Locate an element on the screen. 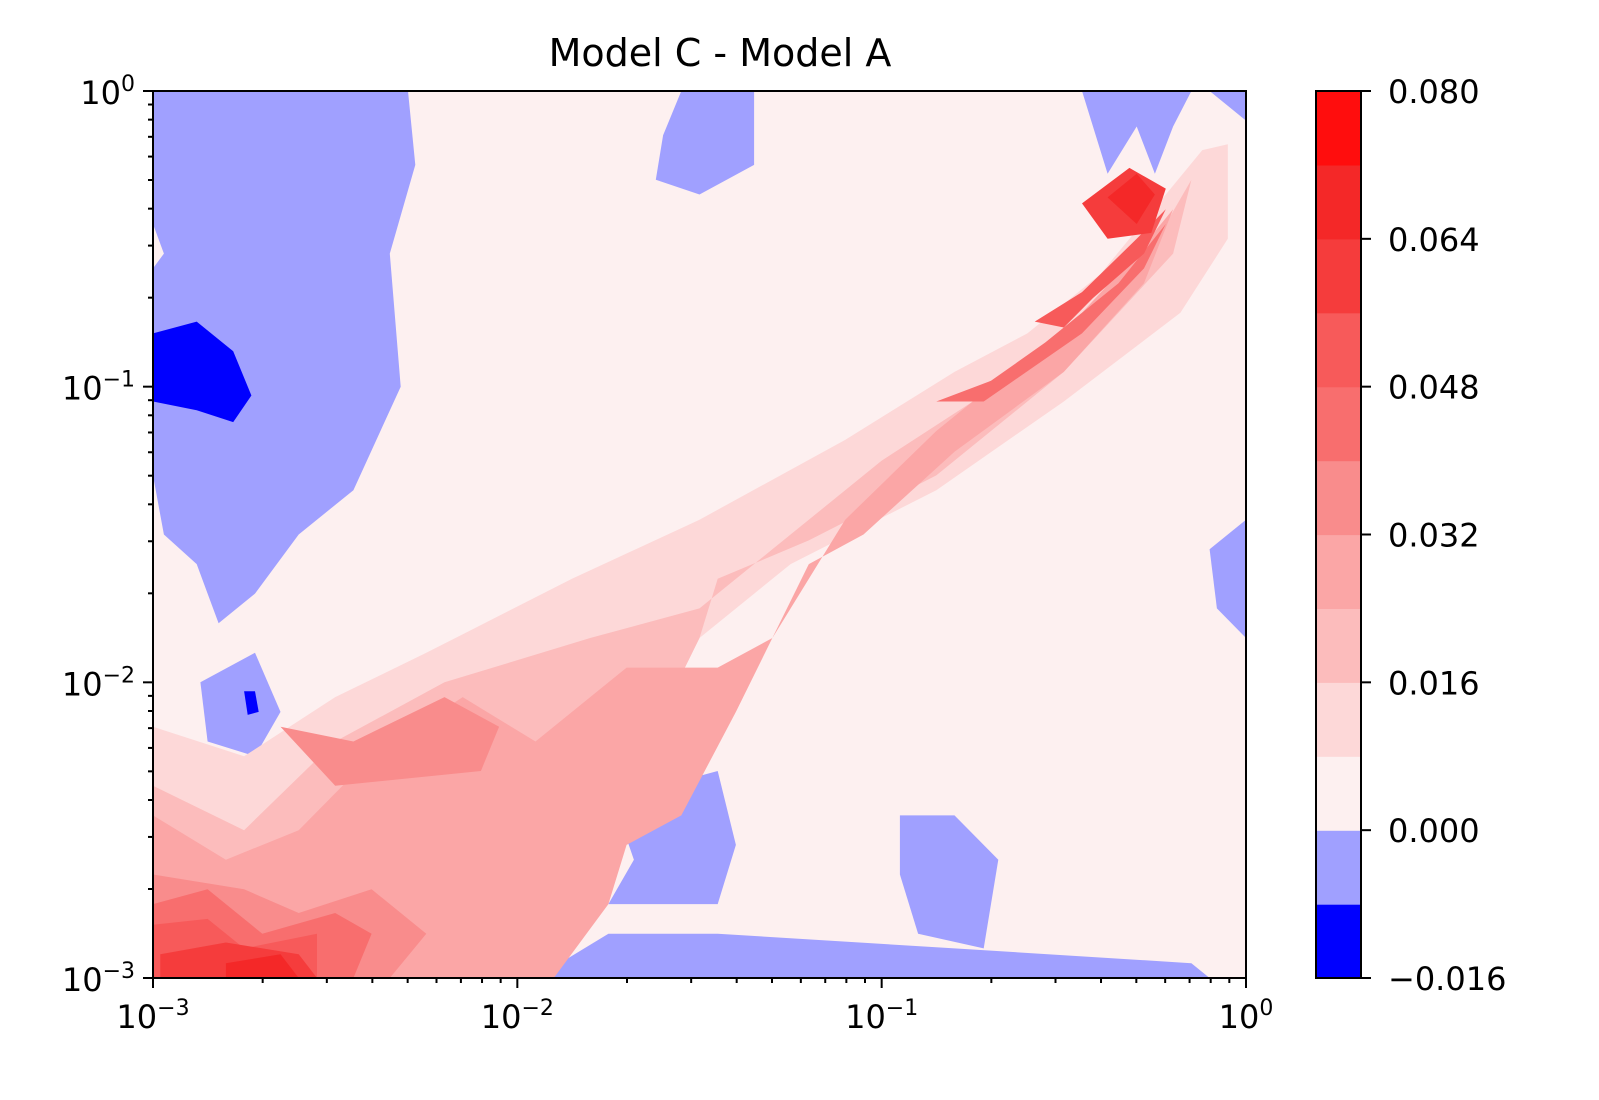 The width and height of the screenshot is (1599, 1100). contour-region-negative-bottom-right is located at coordinates (949, 882).